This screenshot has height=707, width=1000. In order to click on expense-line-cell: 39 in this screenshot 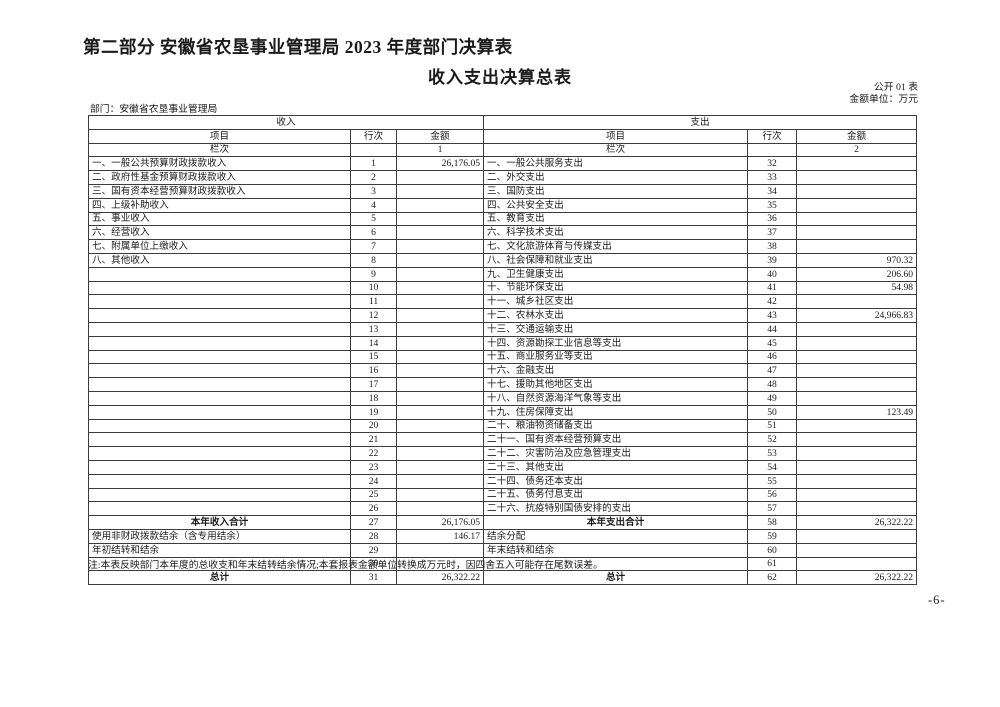, I will do `click(772, 260)`.